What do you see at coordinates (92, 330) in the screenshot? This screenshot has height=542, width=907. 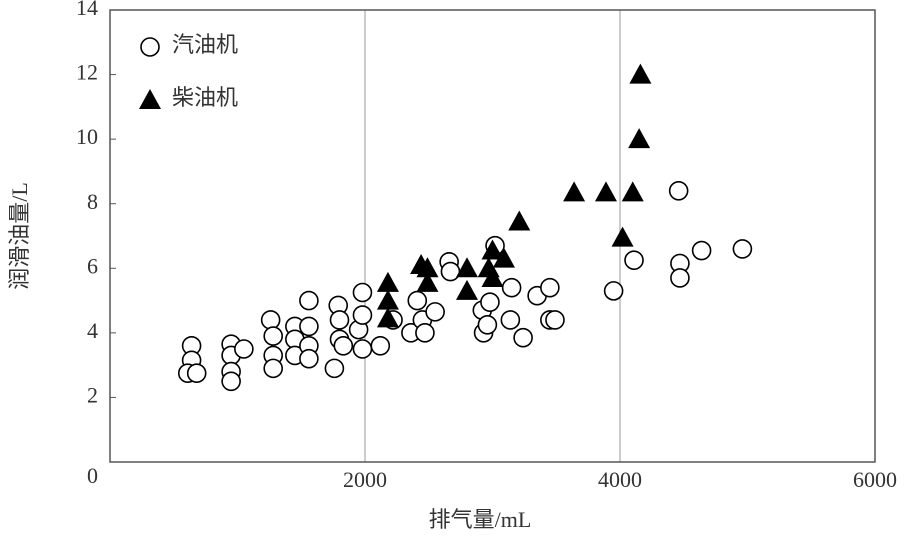 I see `y-tick-label: 4` at bounding box center [92, 330].